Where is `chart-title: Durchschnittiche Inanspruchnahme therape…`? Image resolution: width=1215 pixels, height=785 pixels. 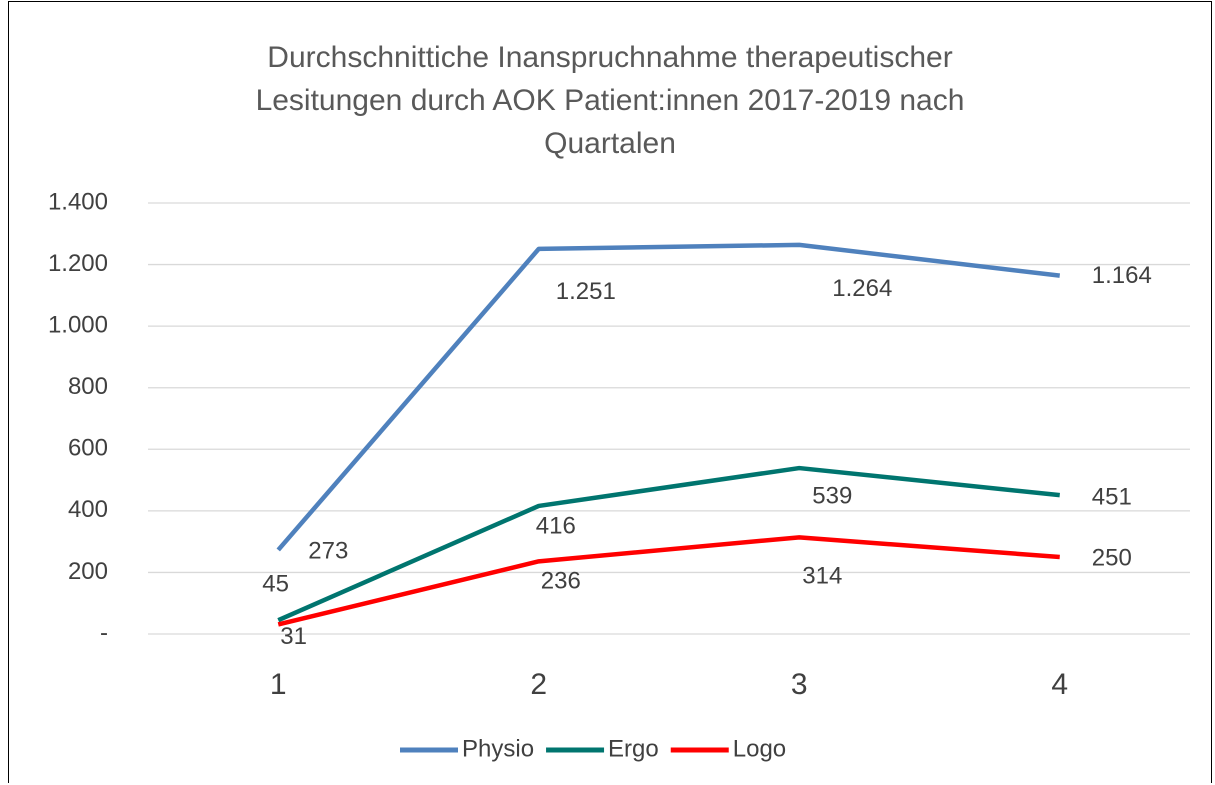
chart-title: Durchschnittiche Inanspruchnahme therape… is located at coordinates (610, 100).